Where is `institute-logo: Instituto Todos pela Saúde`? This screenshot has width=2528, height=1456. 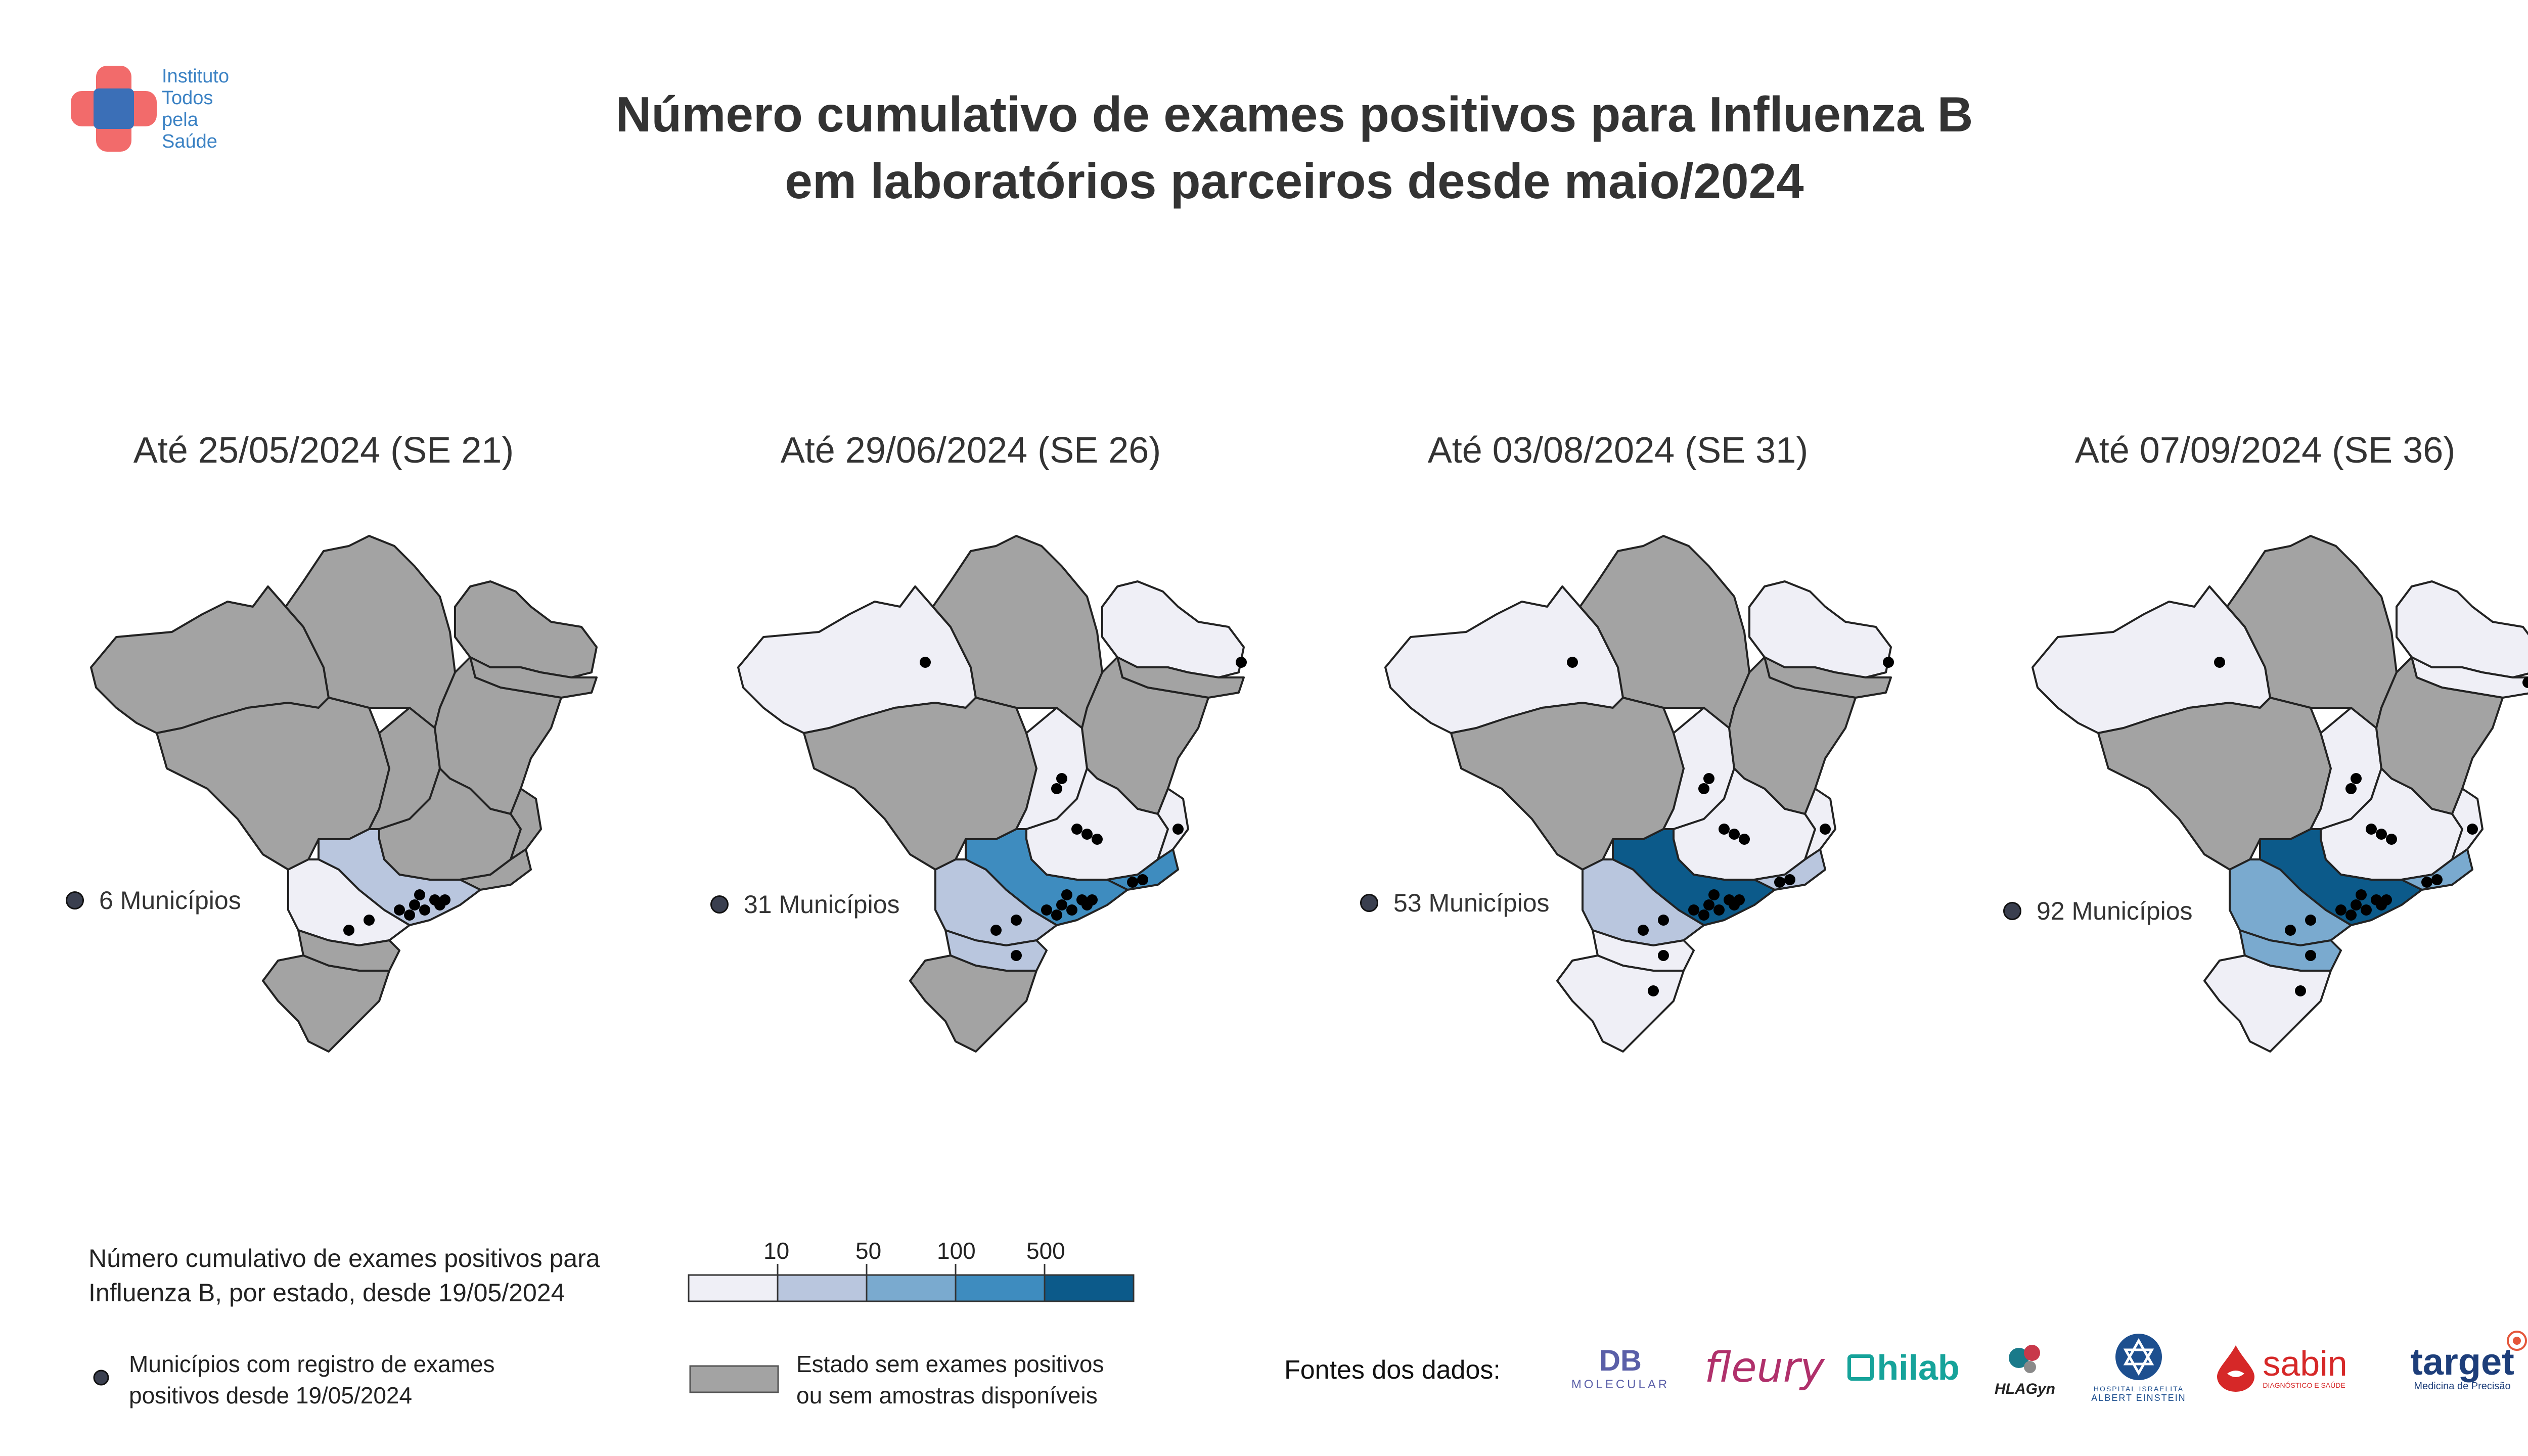 institute-logo: Instituto Todos pela Saúde is located at coordinates (162, 114).